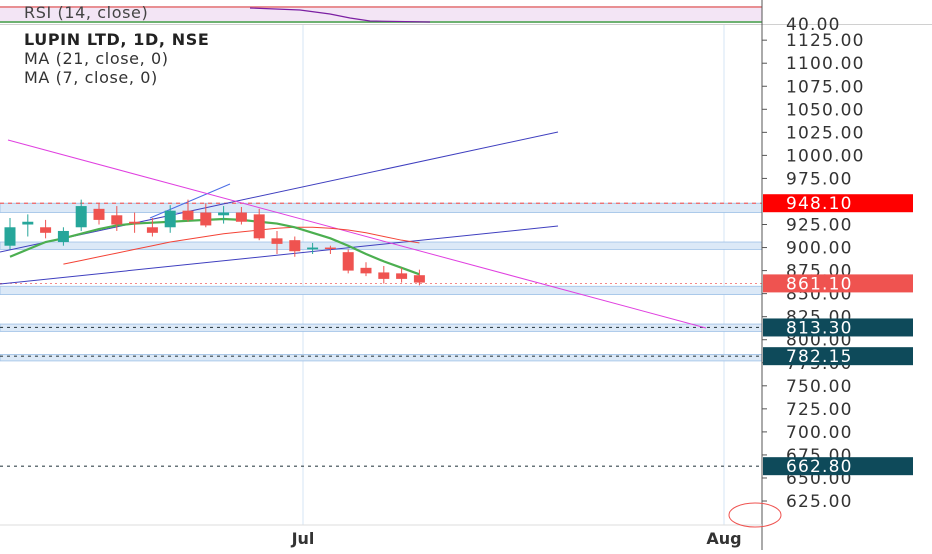 This screenshot has width=932, height=554. I want to click on ma7-line, so click(214, 246).